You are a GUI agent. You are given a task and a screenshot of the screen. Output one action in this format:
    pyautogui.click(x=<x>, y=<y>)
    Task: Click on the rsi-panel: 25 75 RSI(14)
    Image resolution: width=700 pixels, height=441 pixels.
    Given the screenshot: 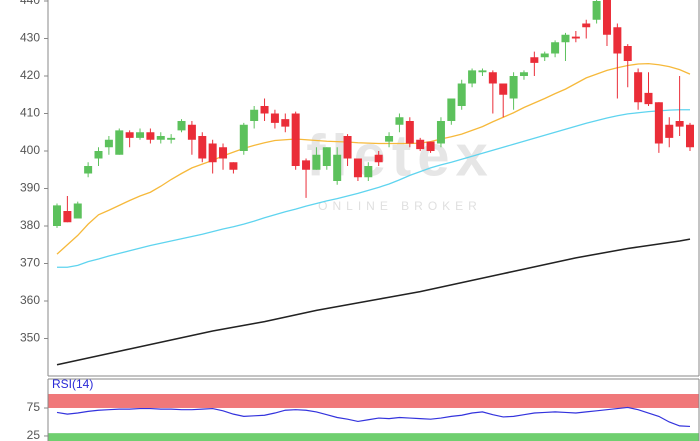 What is the action you would take?
    pyautogui.click(x=363, y=409)
    